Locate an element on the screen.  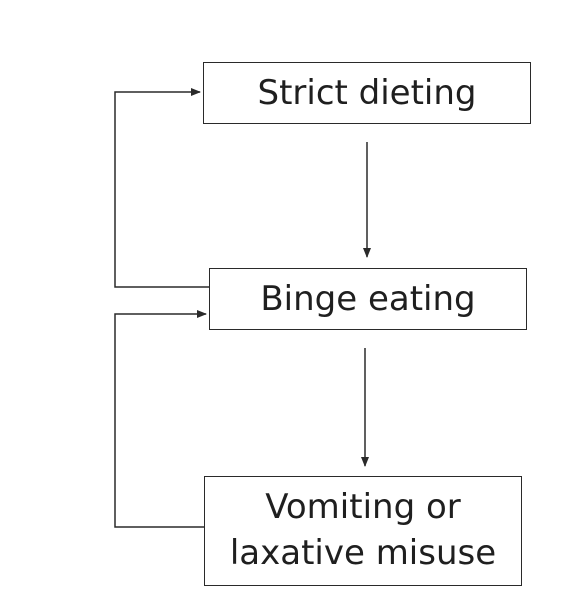
node-vomiting-laxative: Vomiting or laxative misuse is located at coordinates (363, 531).